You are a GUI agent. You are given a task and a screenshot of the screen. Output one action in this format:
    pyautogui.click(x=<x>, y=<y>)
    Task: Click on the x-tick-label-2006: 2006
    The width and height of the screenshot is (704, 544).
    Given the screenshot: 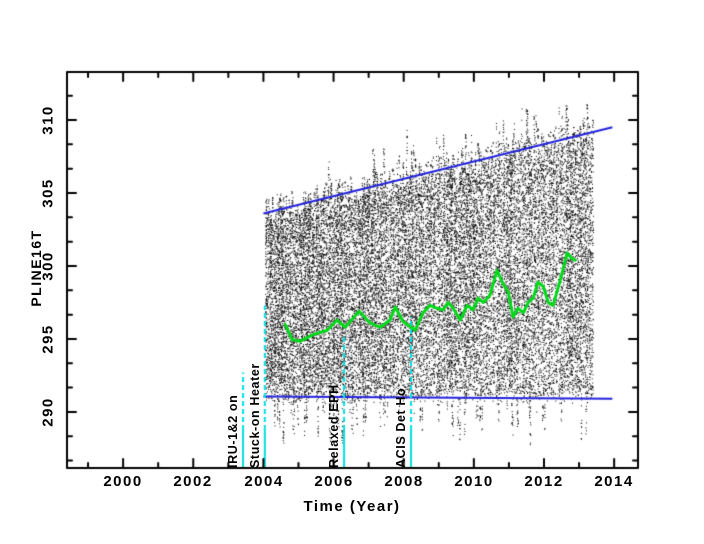 What is the action you would take?
    pyautogui.click(x=334, y=481)
    